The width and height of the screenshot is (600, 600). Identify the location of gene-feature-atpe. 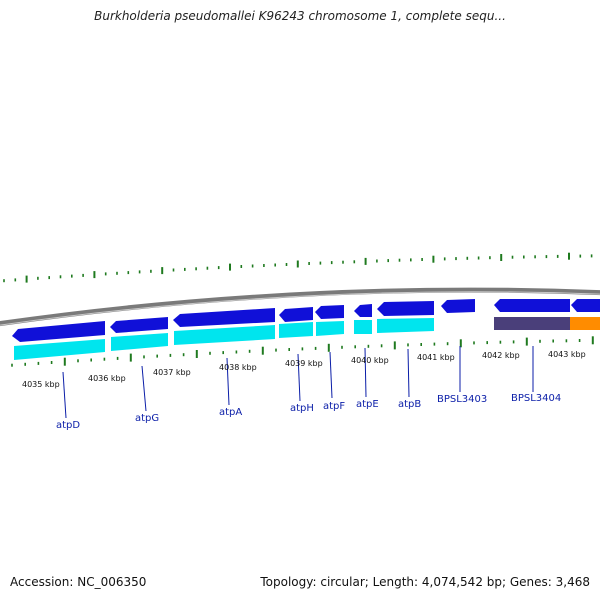
(363, 327).